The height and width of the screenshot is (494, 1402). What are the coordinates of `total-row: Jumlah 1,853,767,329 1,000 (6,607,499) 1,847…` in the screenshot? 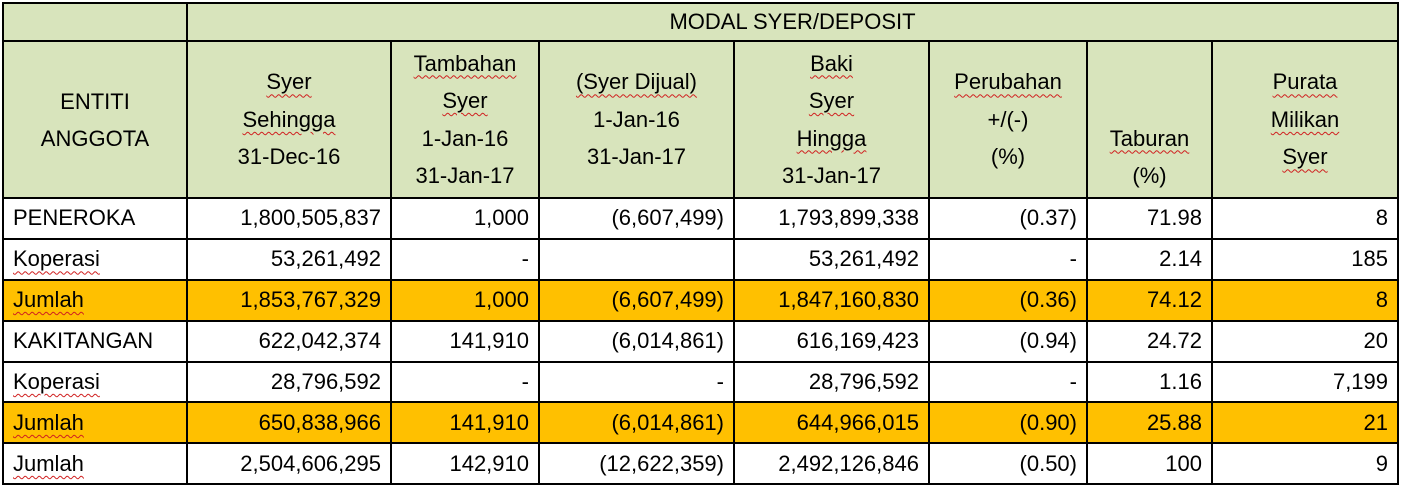 It's located at (701, 300).